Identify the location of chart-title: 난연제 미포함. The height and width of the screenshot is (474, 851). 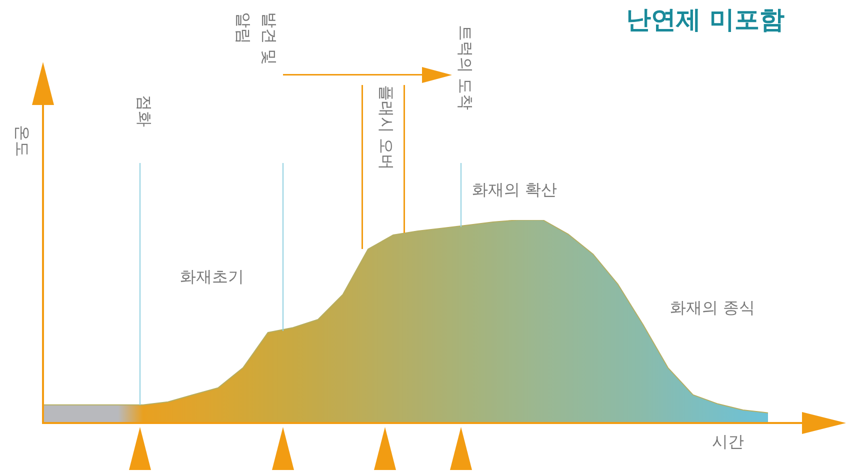
(705, 20).